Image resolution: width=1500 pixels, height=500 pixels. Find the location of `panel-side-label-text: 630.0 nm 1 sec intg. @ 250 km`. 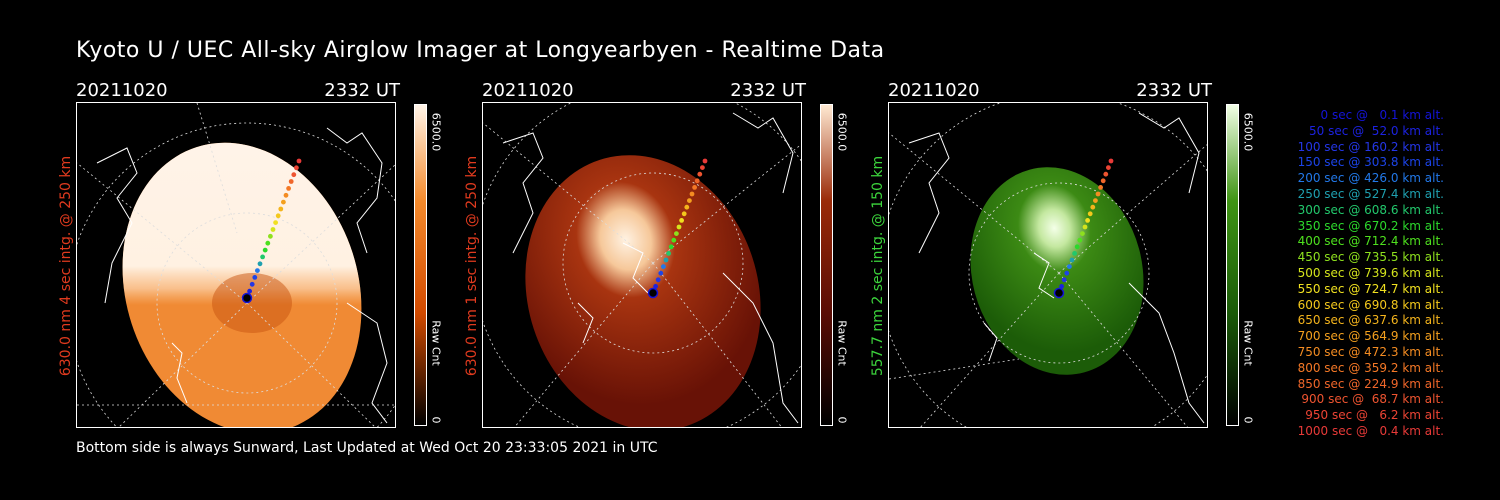

panel-side-label-text: 630.0 nm 1 sec intg. @ 250 km is located at coordinates (472, 266).